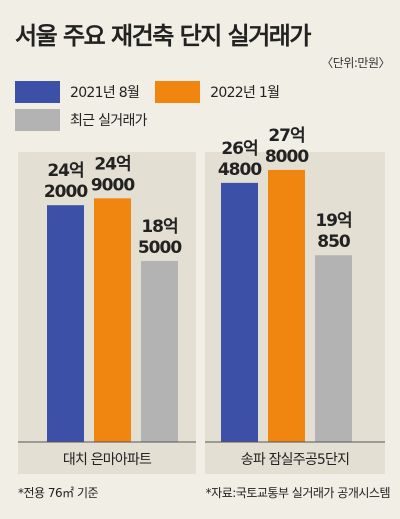 This screenshot has width=400, height=519. What do you see at coordinates (112, 164) in the screenshot?
I see `data-label-line1-group1-series2: 24억` at bounding box center [112, 164].